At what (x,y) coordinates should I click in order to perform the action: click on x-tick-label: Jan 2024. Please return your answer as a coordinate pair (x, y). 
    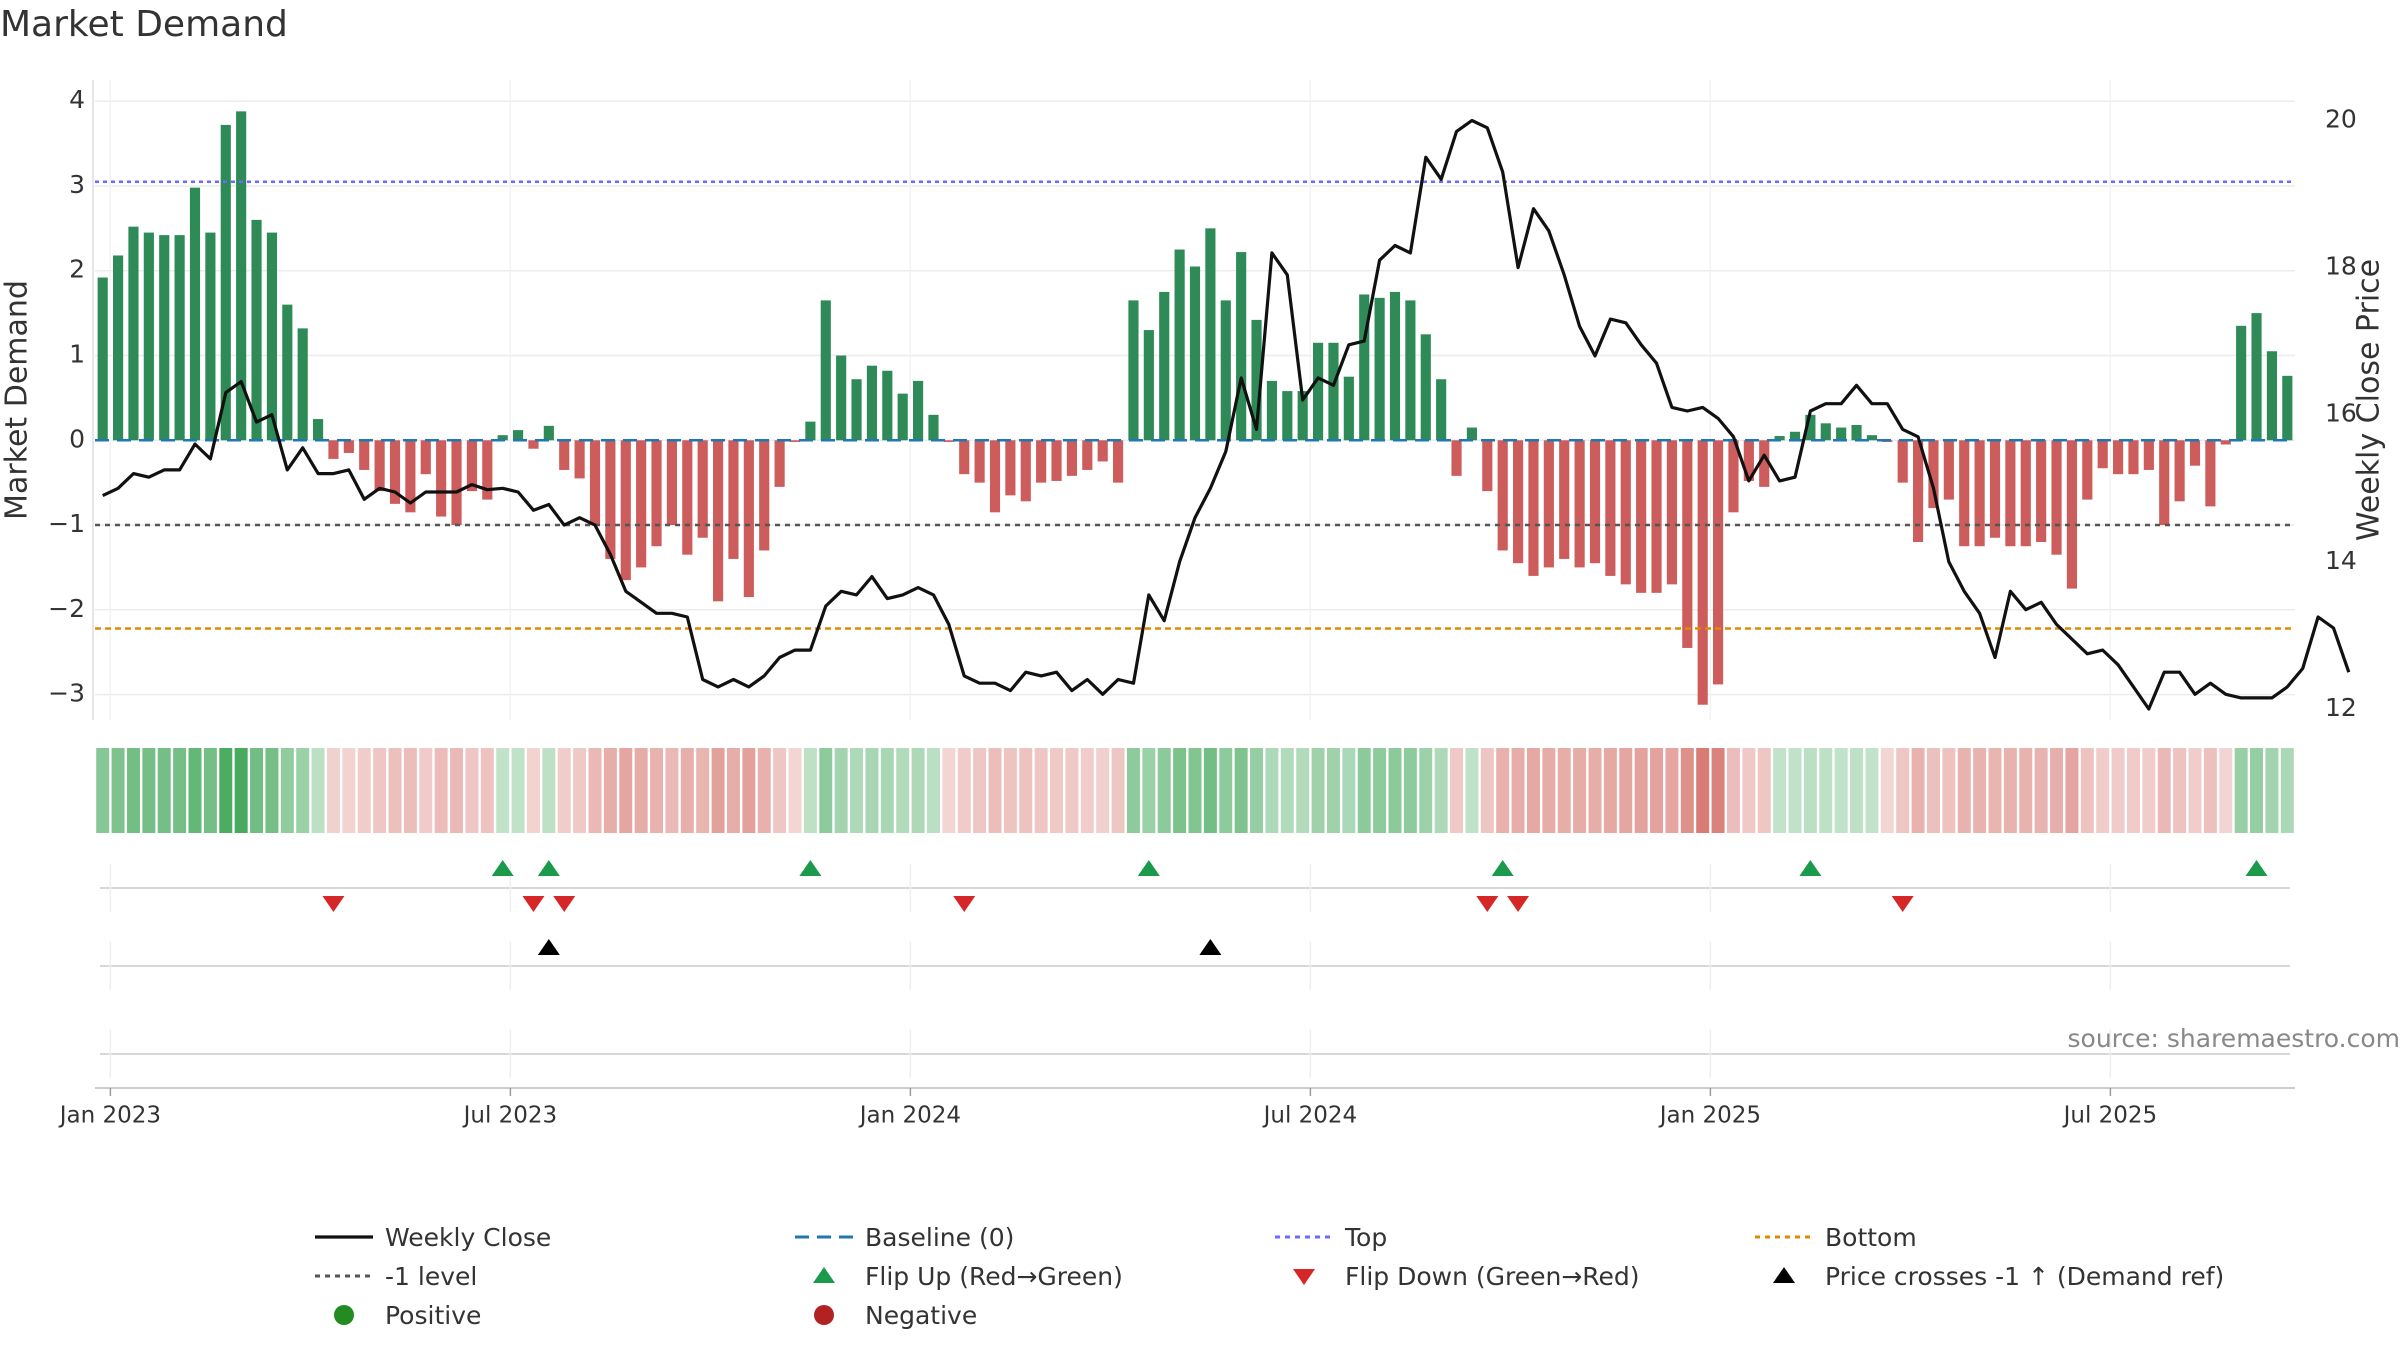
    Looking at the image, I should click on (909, 1116).